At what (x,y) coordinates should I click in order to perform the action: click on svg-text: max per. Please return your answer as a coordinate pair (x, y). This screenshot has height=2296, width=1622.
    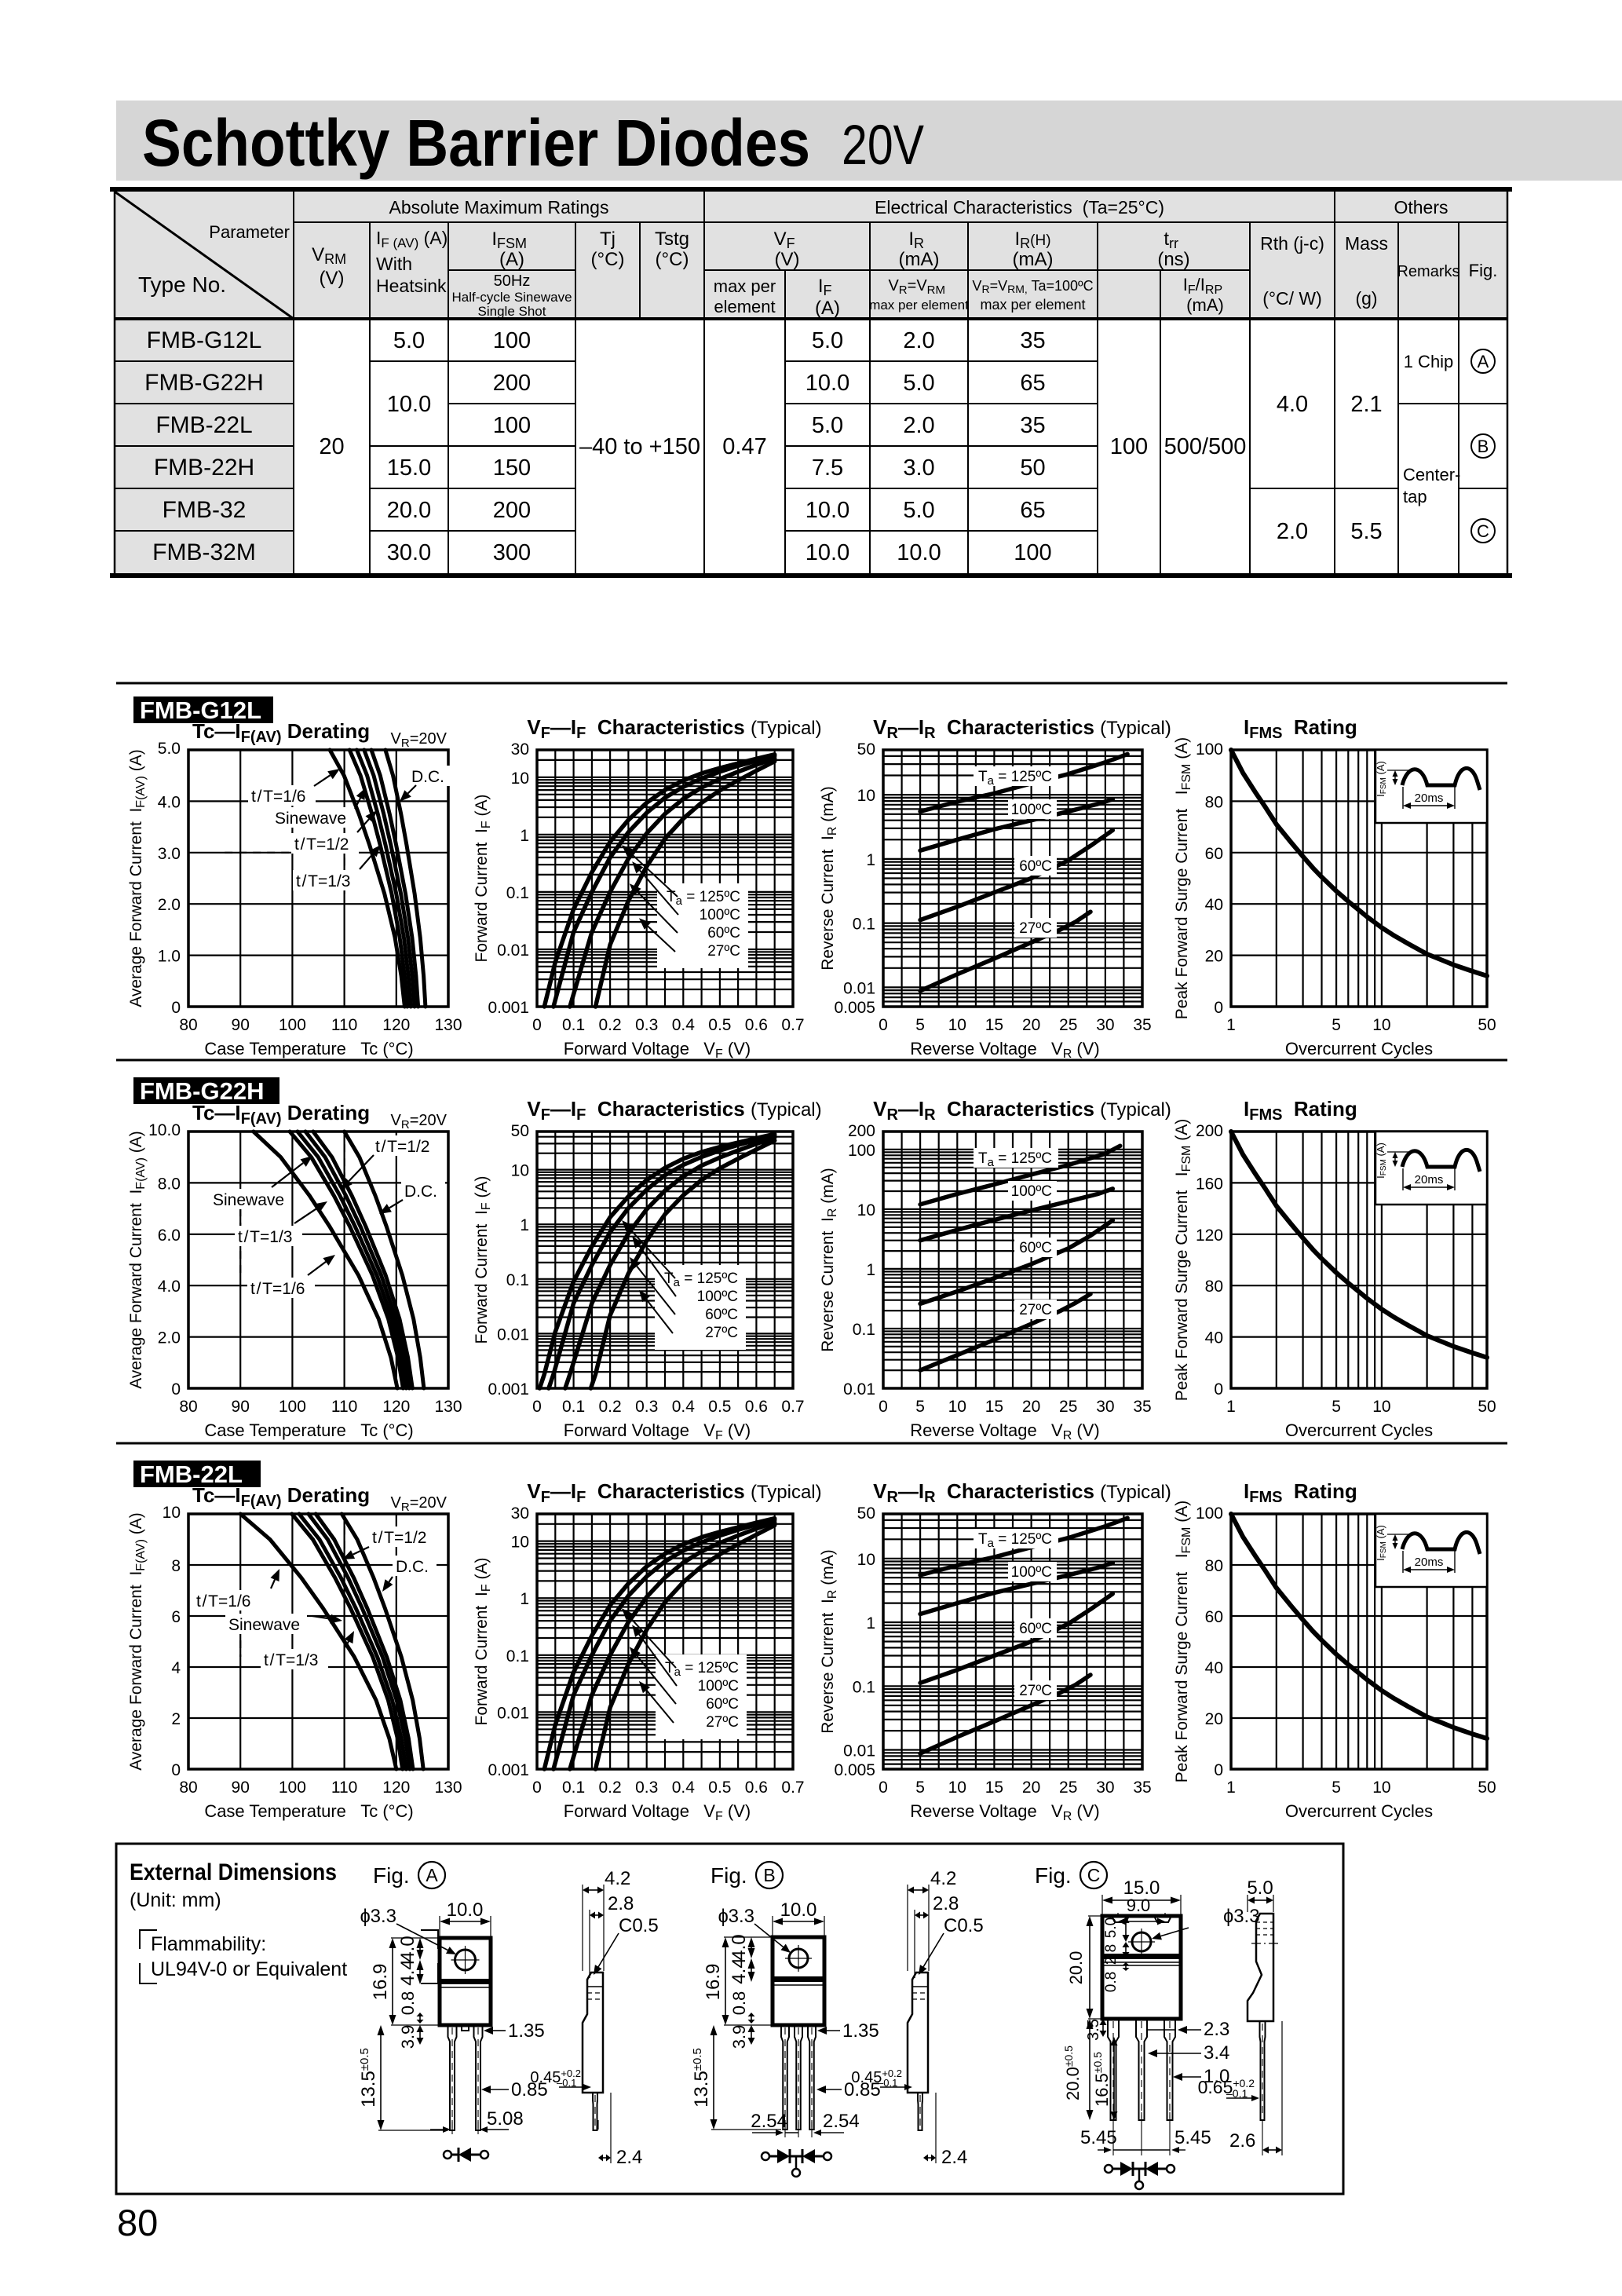
    Looking at the image, I should click on (745, 286).